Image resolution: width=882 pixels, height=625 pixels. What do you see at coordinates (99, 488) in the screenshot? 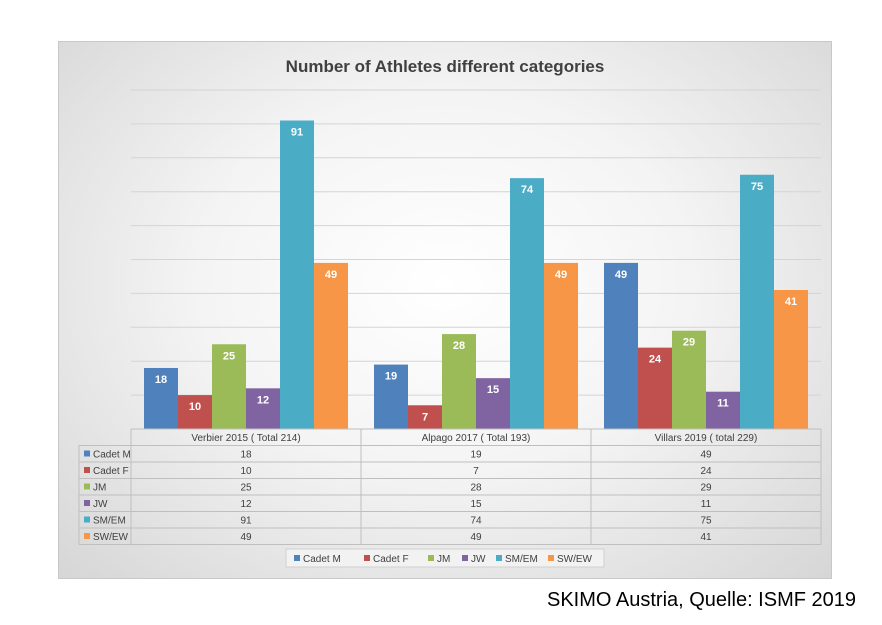
I see `table-series-name: JM` at bounding box center [99, 488].